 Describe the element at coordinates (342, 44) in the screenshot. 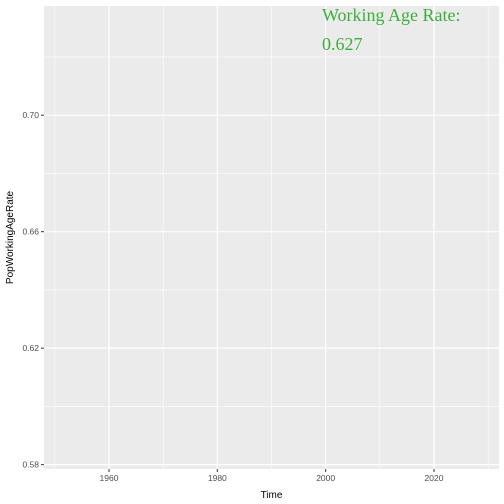

I see `annotation-value: 0.627` at that location.